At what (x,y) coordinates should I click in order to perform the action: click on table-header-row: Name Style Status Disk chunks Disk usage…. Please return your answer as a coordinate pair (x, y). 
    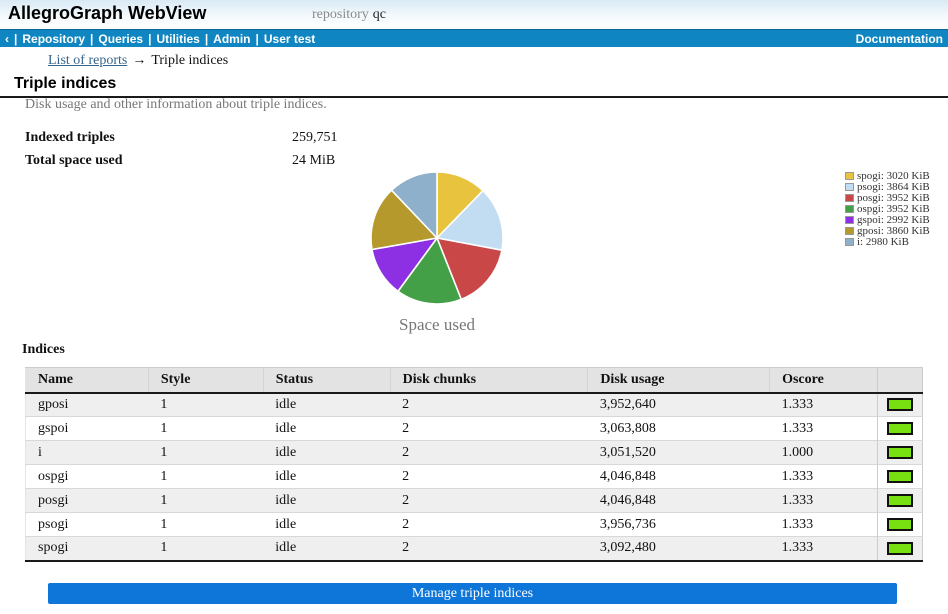
    Looking at the image, I should click on (474, 380).